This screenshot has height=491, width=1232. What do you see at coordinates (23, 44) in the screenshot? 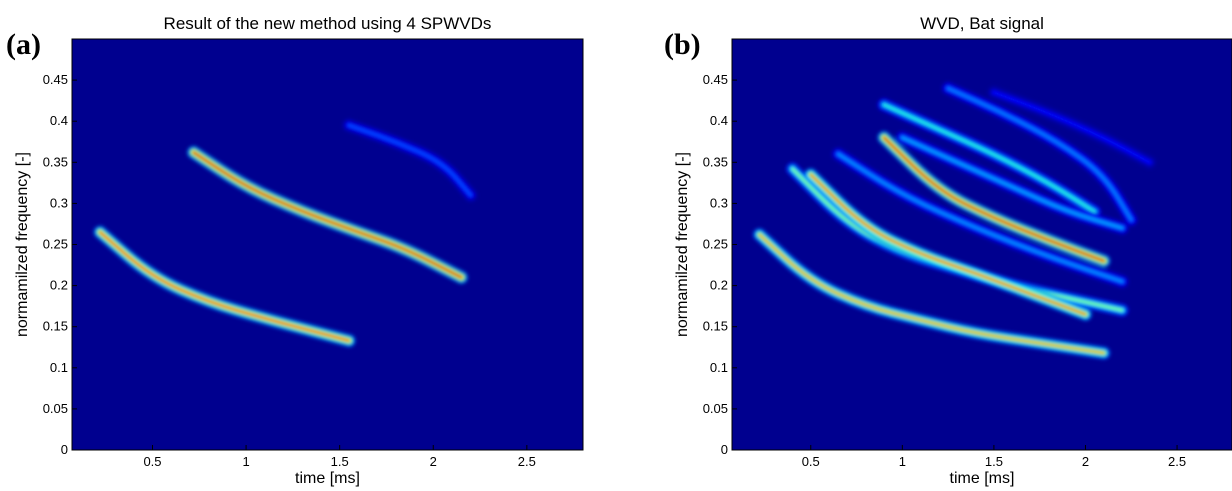
I see `panel-letter-a: (a)` at bounding box center [23, 44].